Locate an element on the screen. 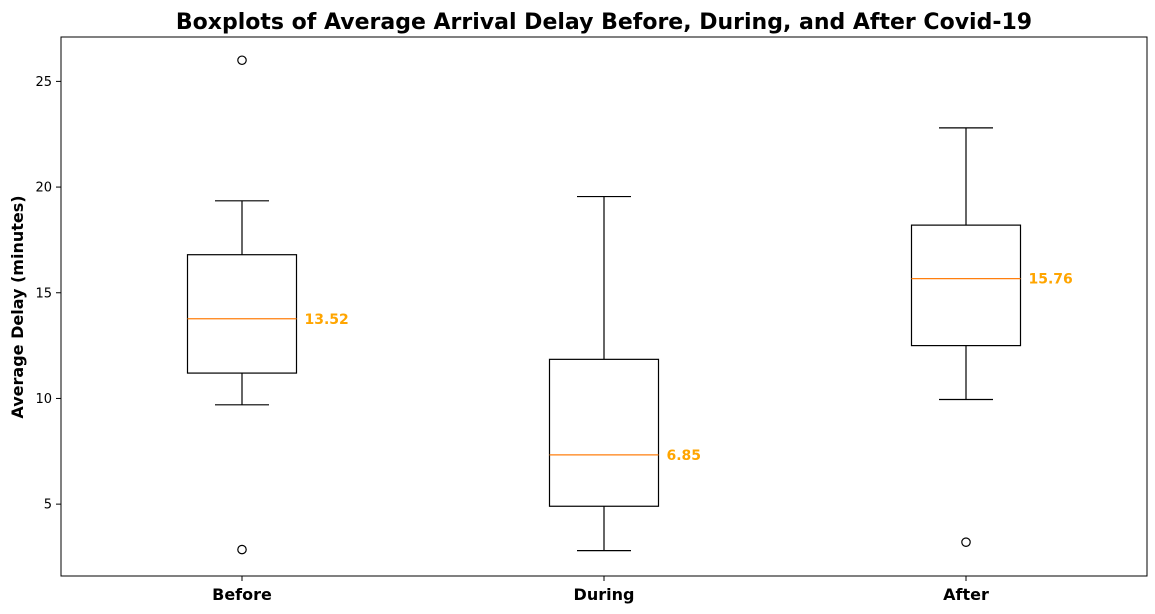  median-label-before: 13.52 is located at coordinates (327, 320).